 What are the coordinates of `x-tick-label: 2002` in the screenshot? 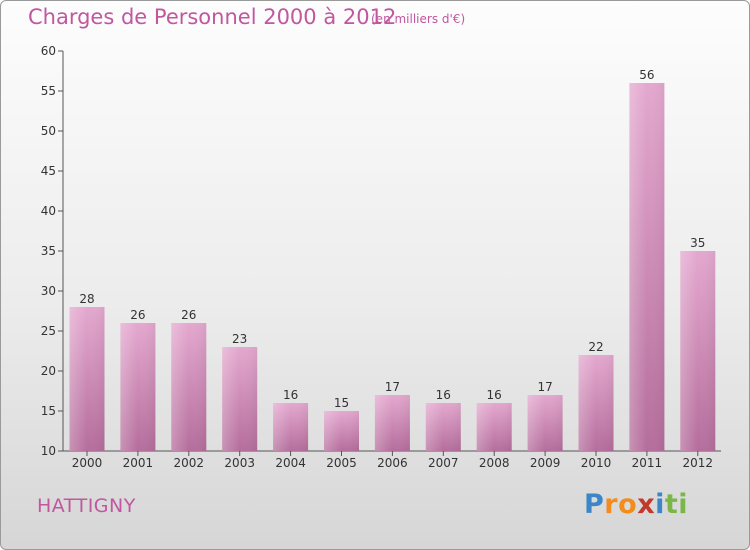 It's located at (189, 463).